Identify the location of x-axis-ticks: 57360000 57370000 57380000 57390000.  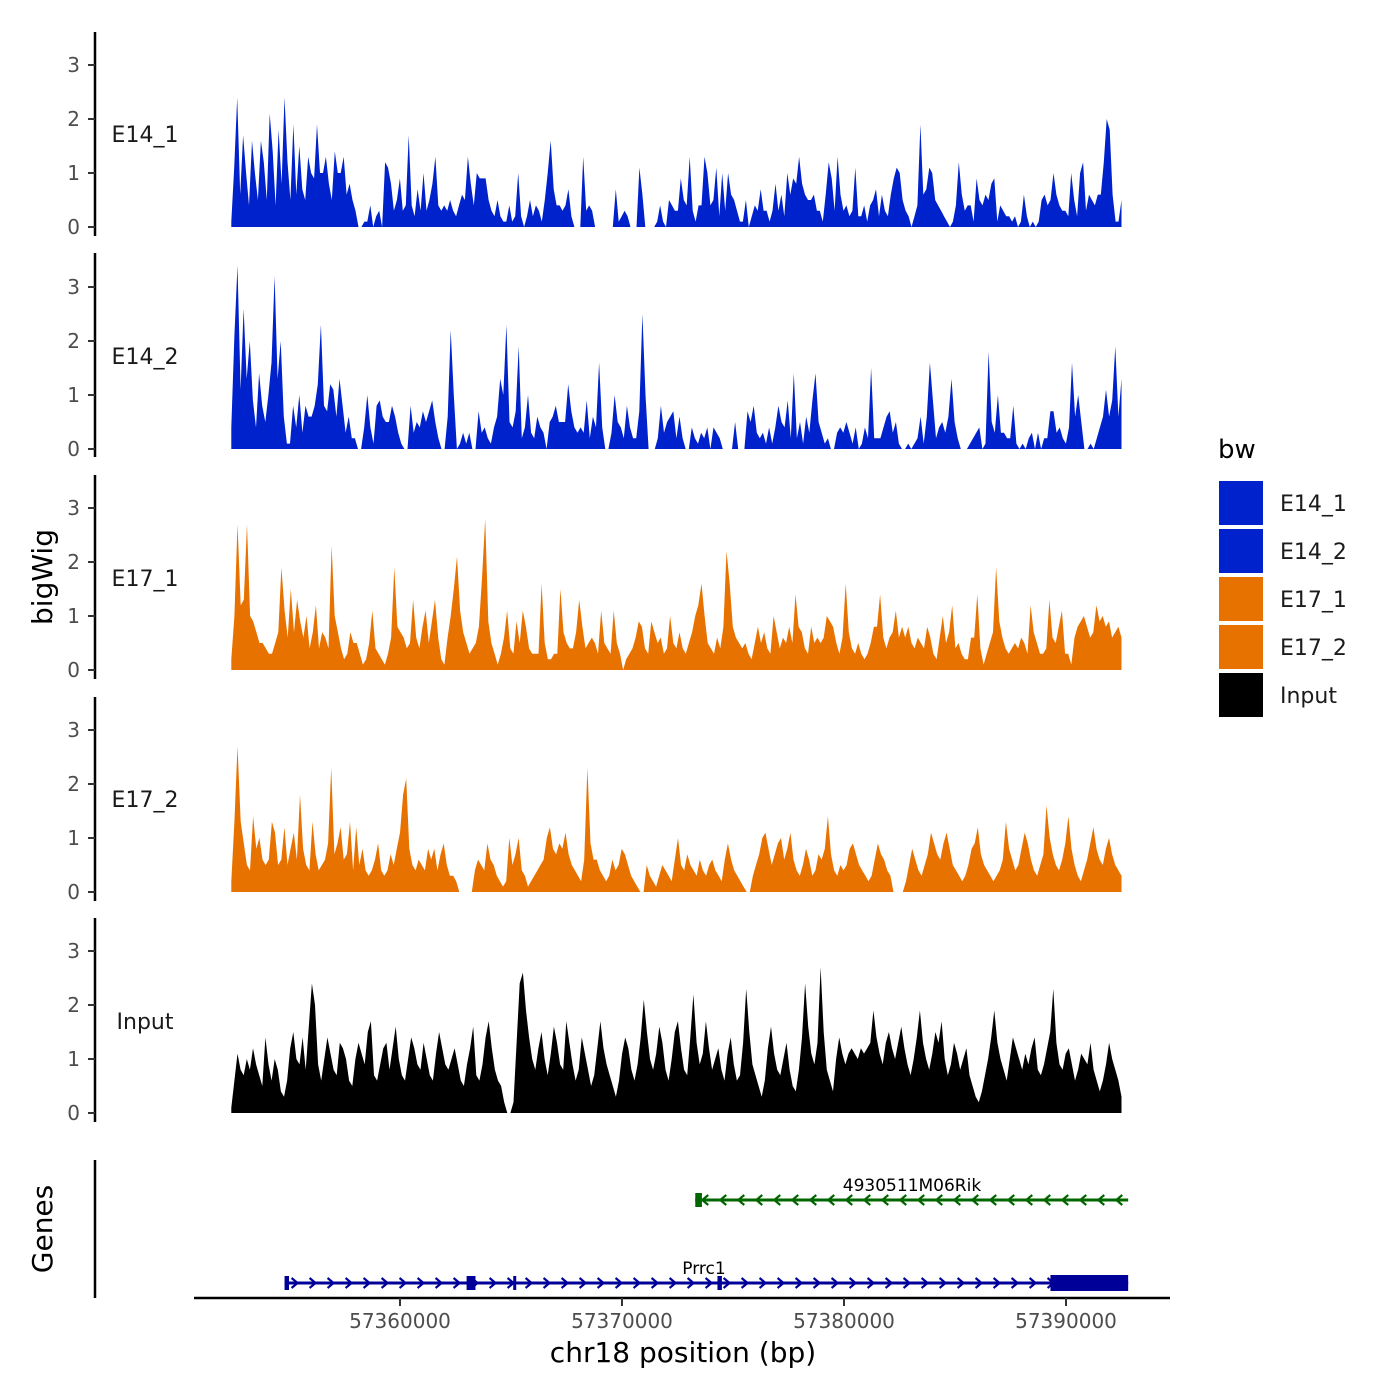
(733, 1315).